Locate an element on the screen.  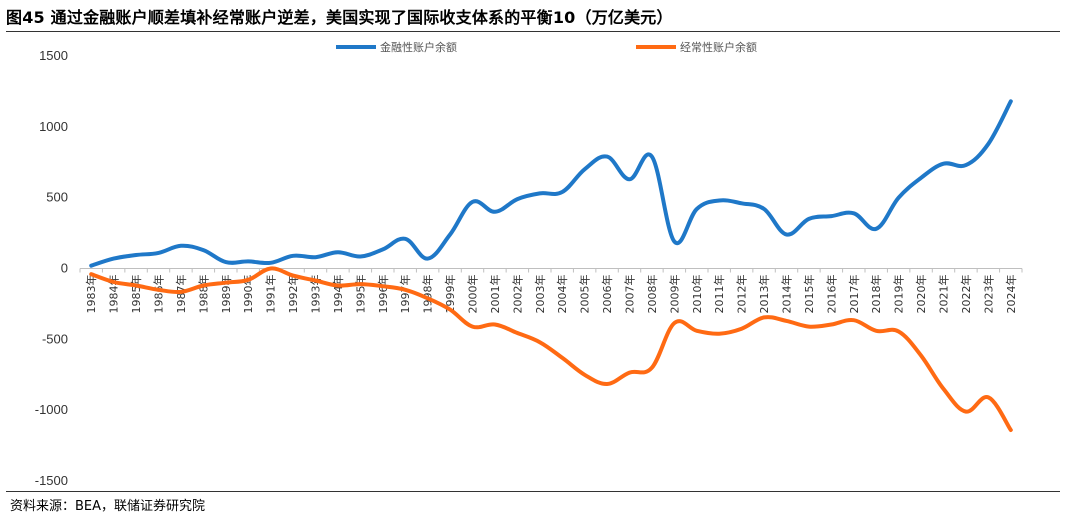
x-tick-label: 1986年 is located at coordinates (159, 294).